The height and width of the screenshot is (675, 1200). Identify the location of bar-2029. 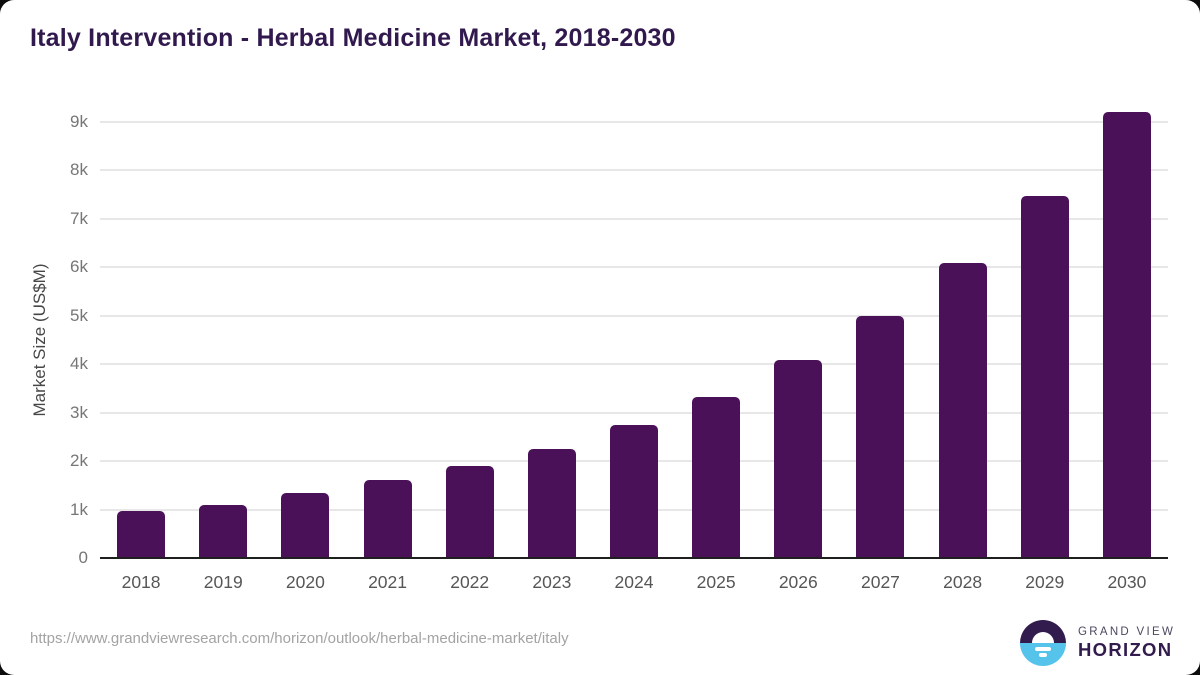
(1044, 377).